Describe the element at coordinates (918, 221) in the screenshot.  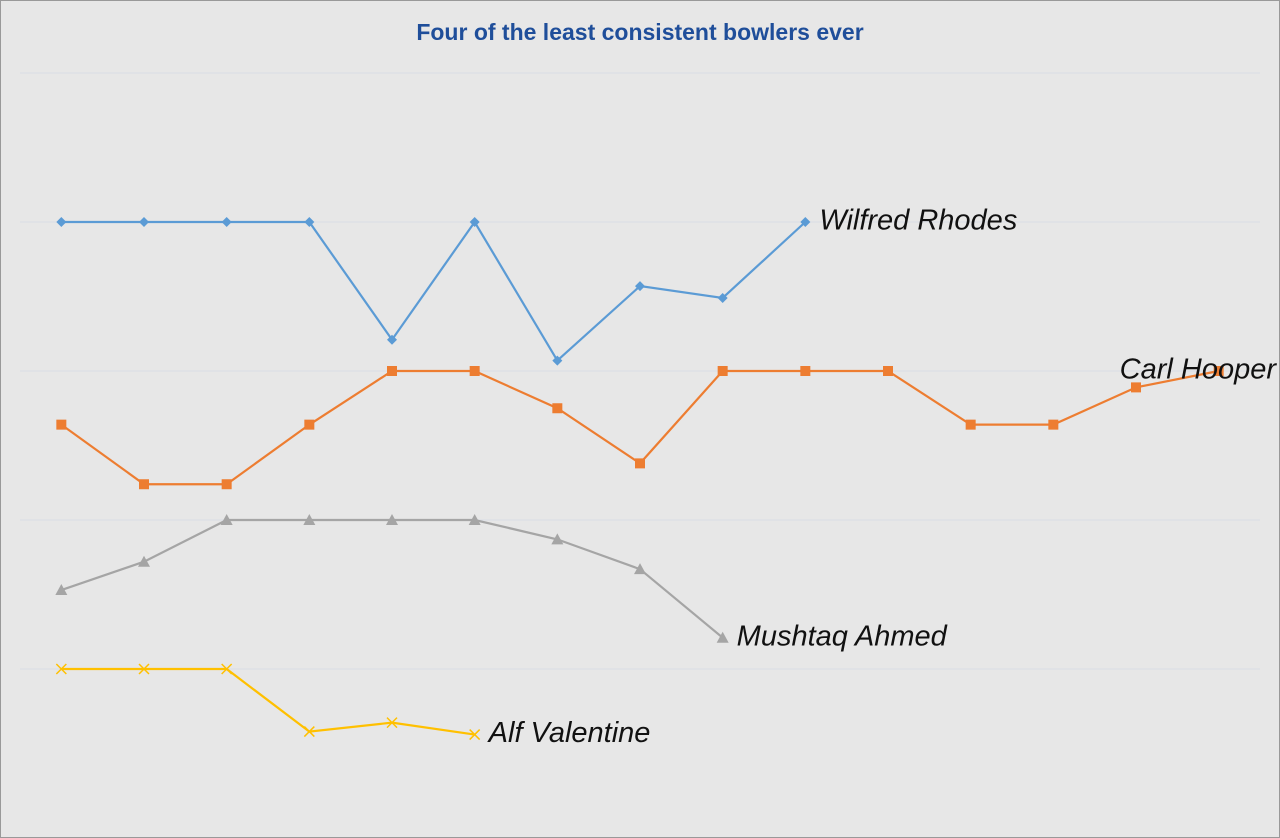
I see `series-label: Wilfred Rhodes` at that location.